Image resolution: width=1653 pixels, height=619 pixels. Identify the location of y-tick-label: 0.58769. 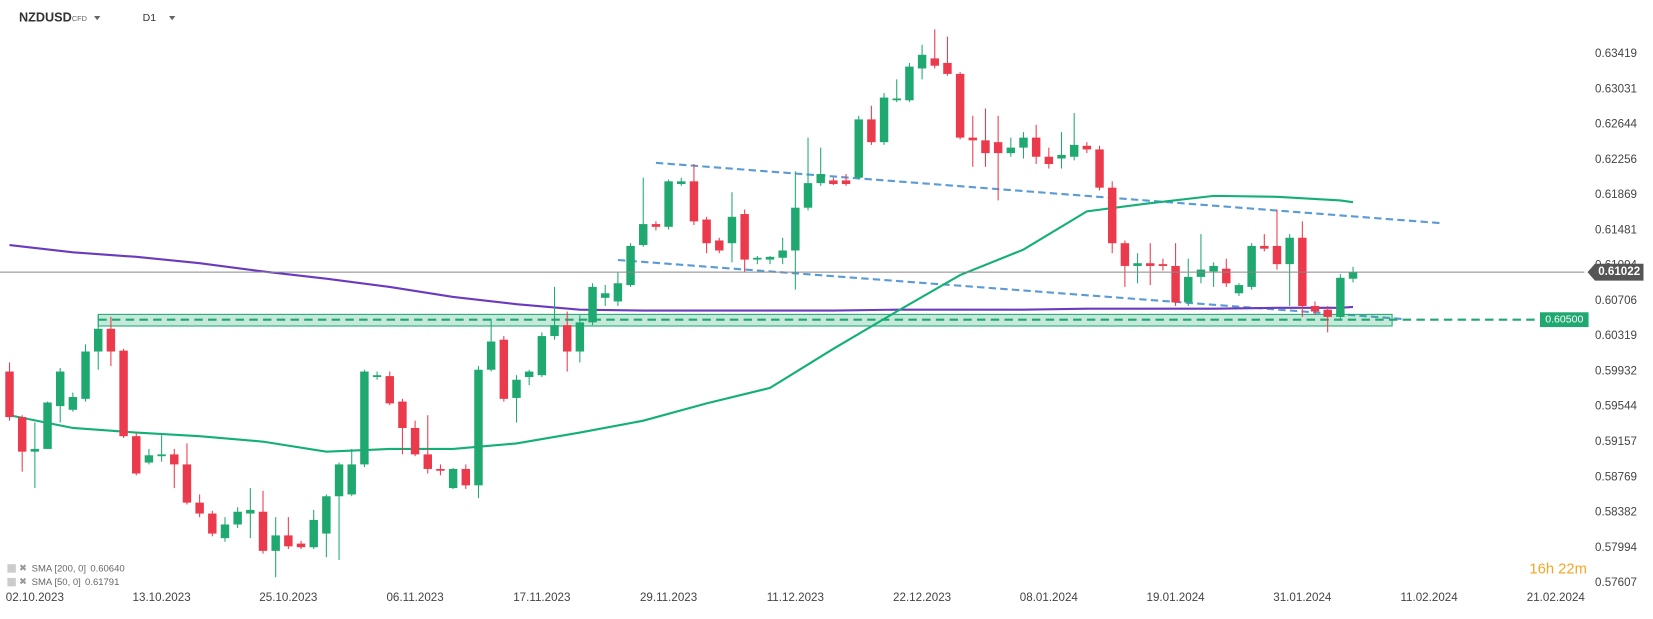
(1616, 476).